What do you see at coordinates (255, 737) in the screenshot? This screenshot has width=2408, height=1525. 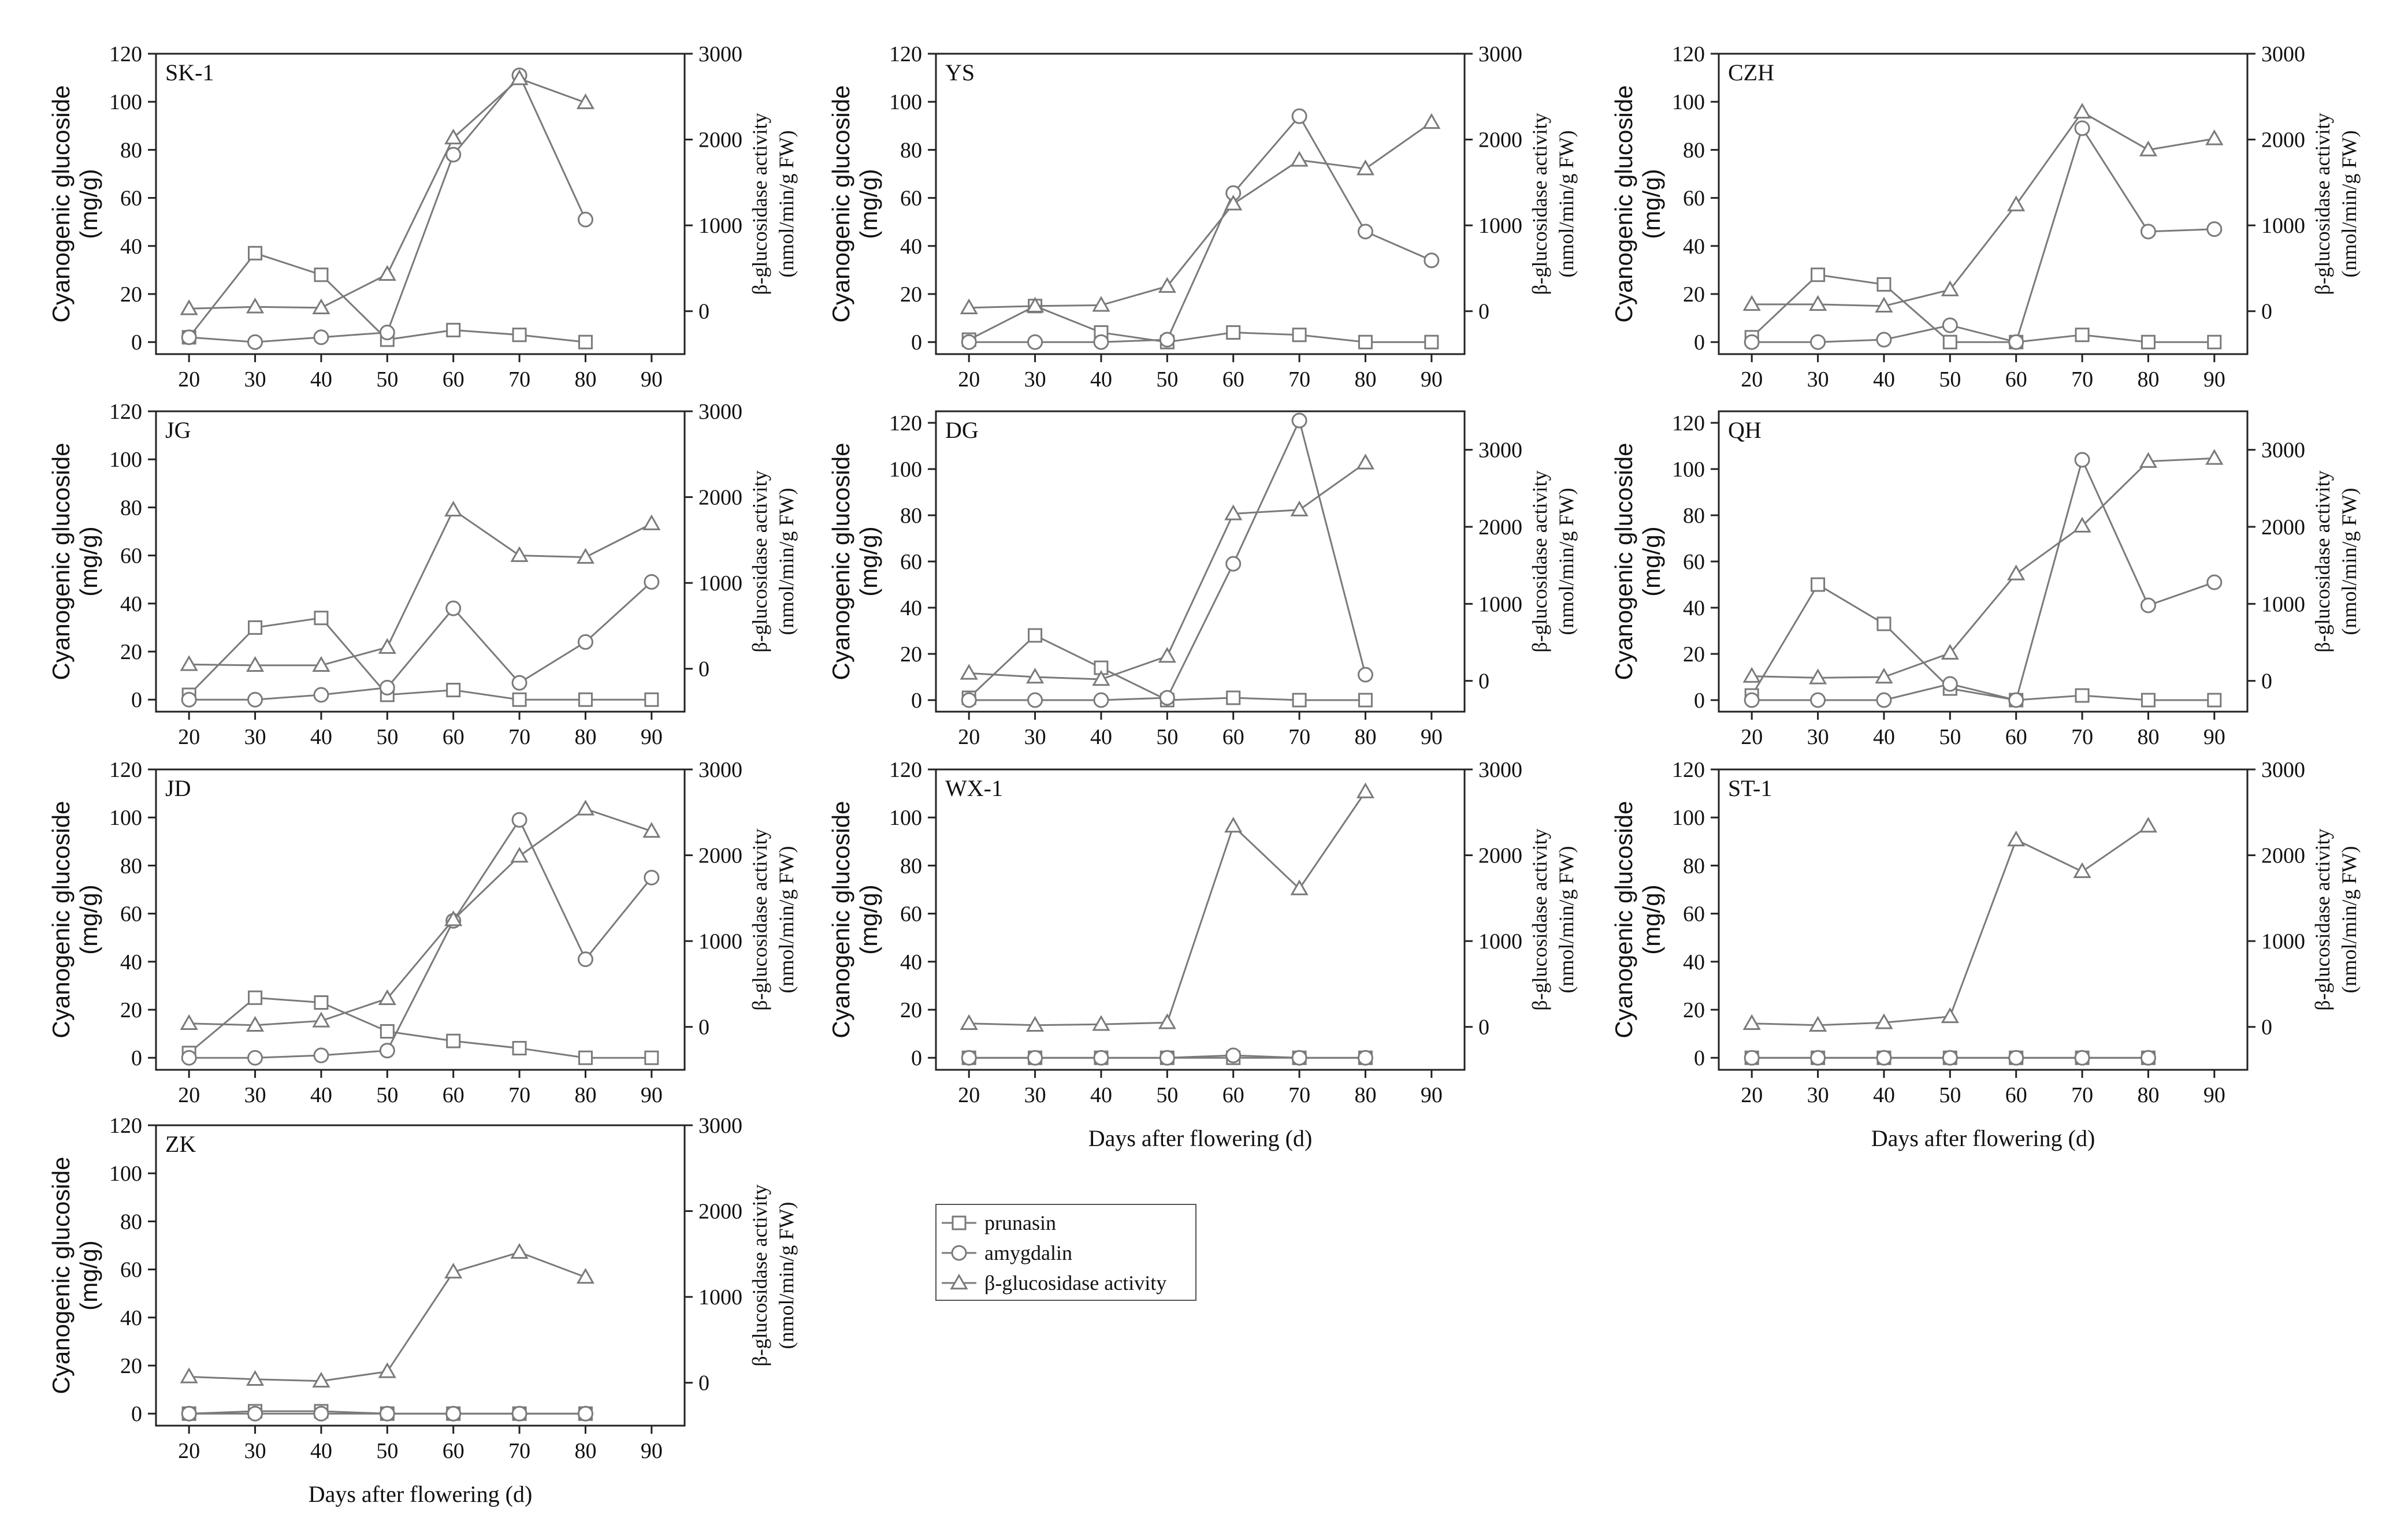 I see `x-tick-label: 30` at bounding box center [255, 737].